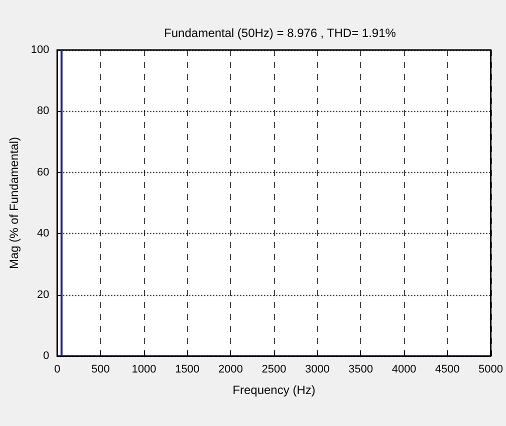  Describe the element at coordinates (187, 370) in the screenshot. I see `x-tick-label: 1500` at that location.